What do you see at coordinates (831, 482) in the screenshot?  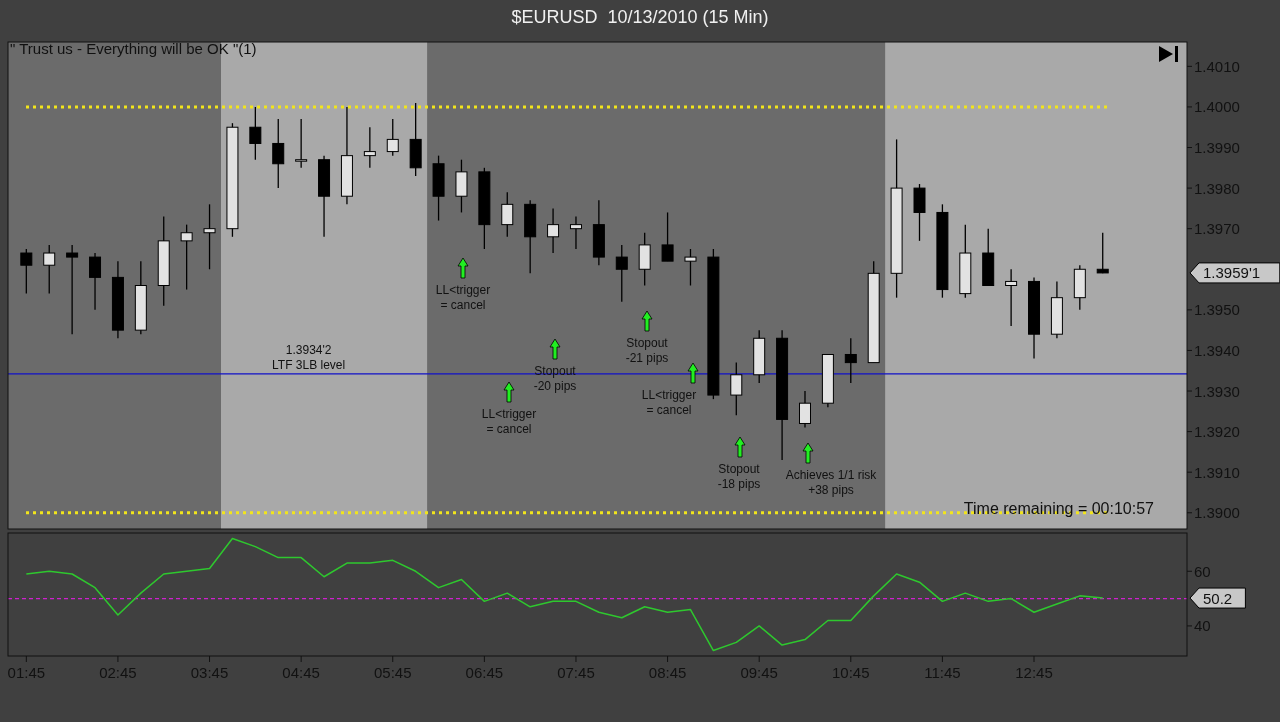 I see `annotation: Achieves 1/1 risk +38 pips` at bounding box center [831, 482].